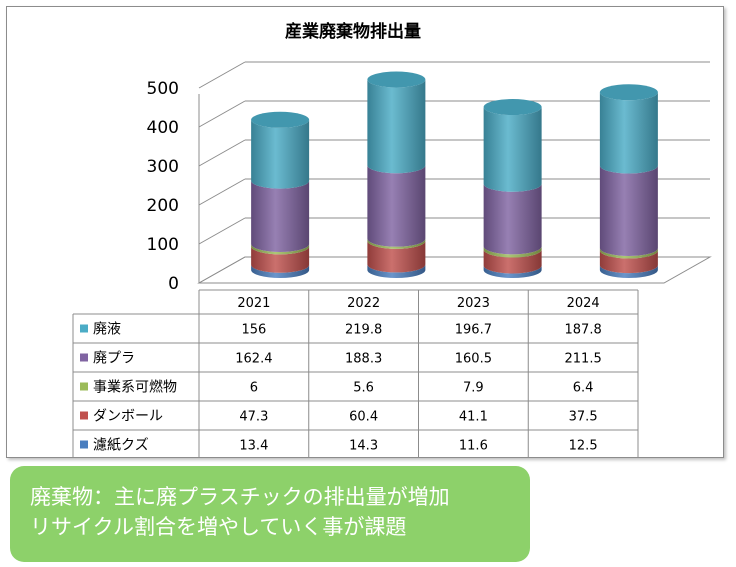 Image resolution: width=736 pixels, height=567 pixels. I want to click on y-tick-label: 100, so click(163, 245).